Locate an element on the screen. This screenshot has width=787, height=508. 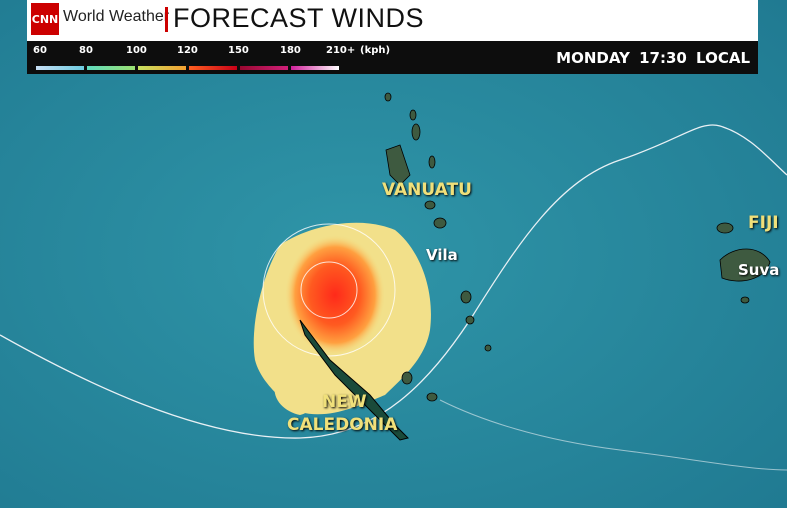
storm-radius-inner is located at coordinates (329, 290).